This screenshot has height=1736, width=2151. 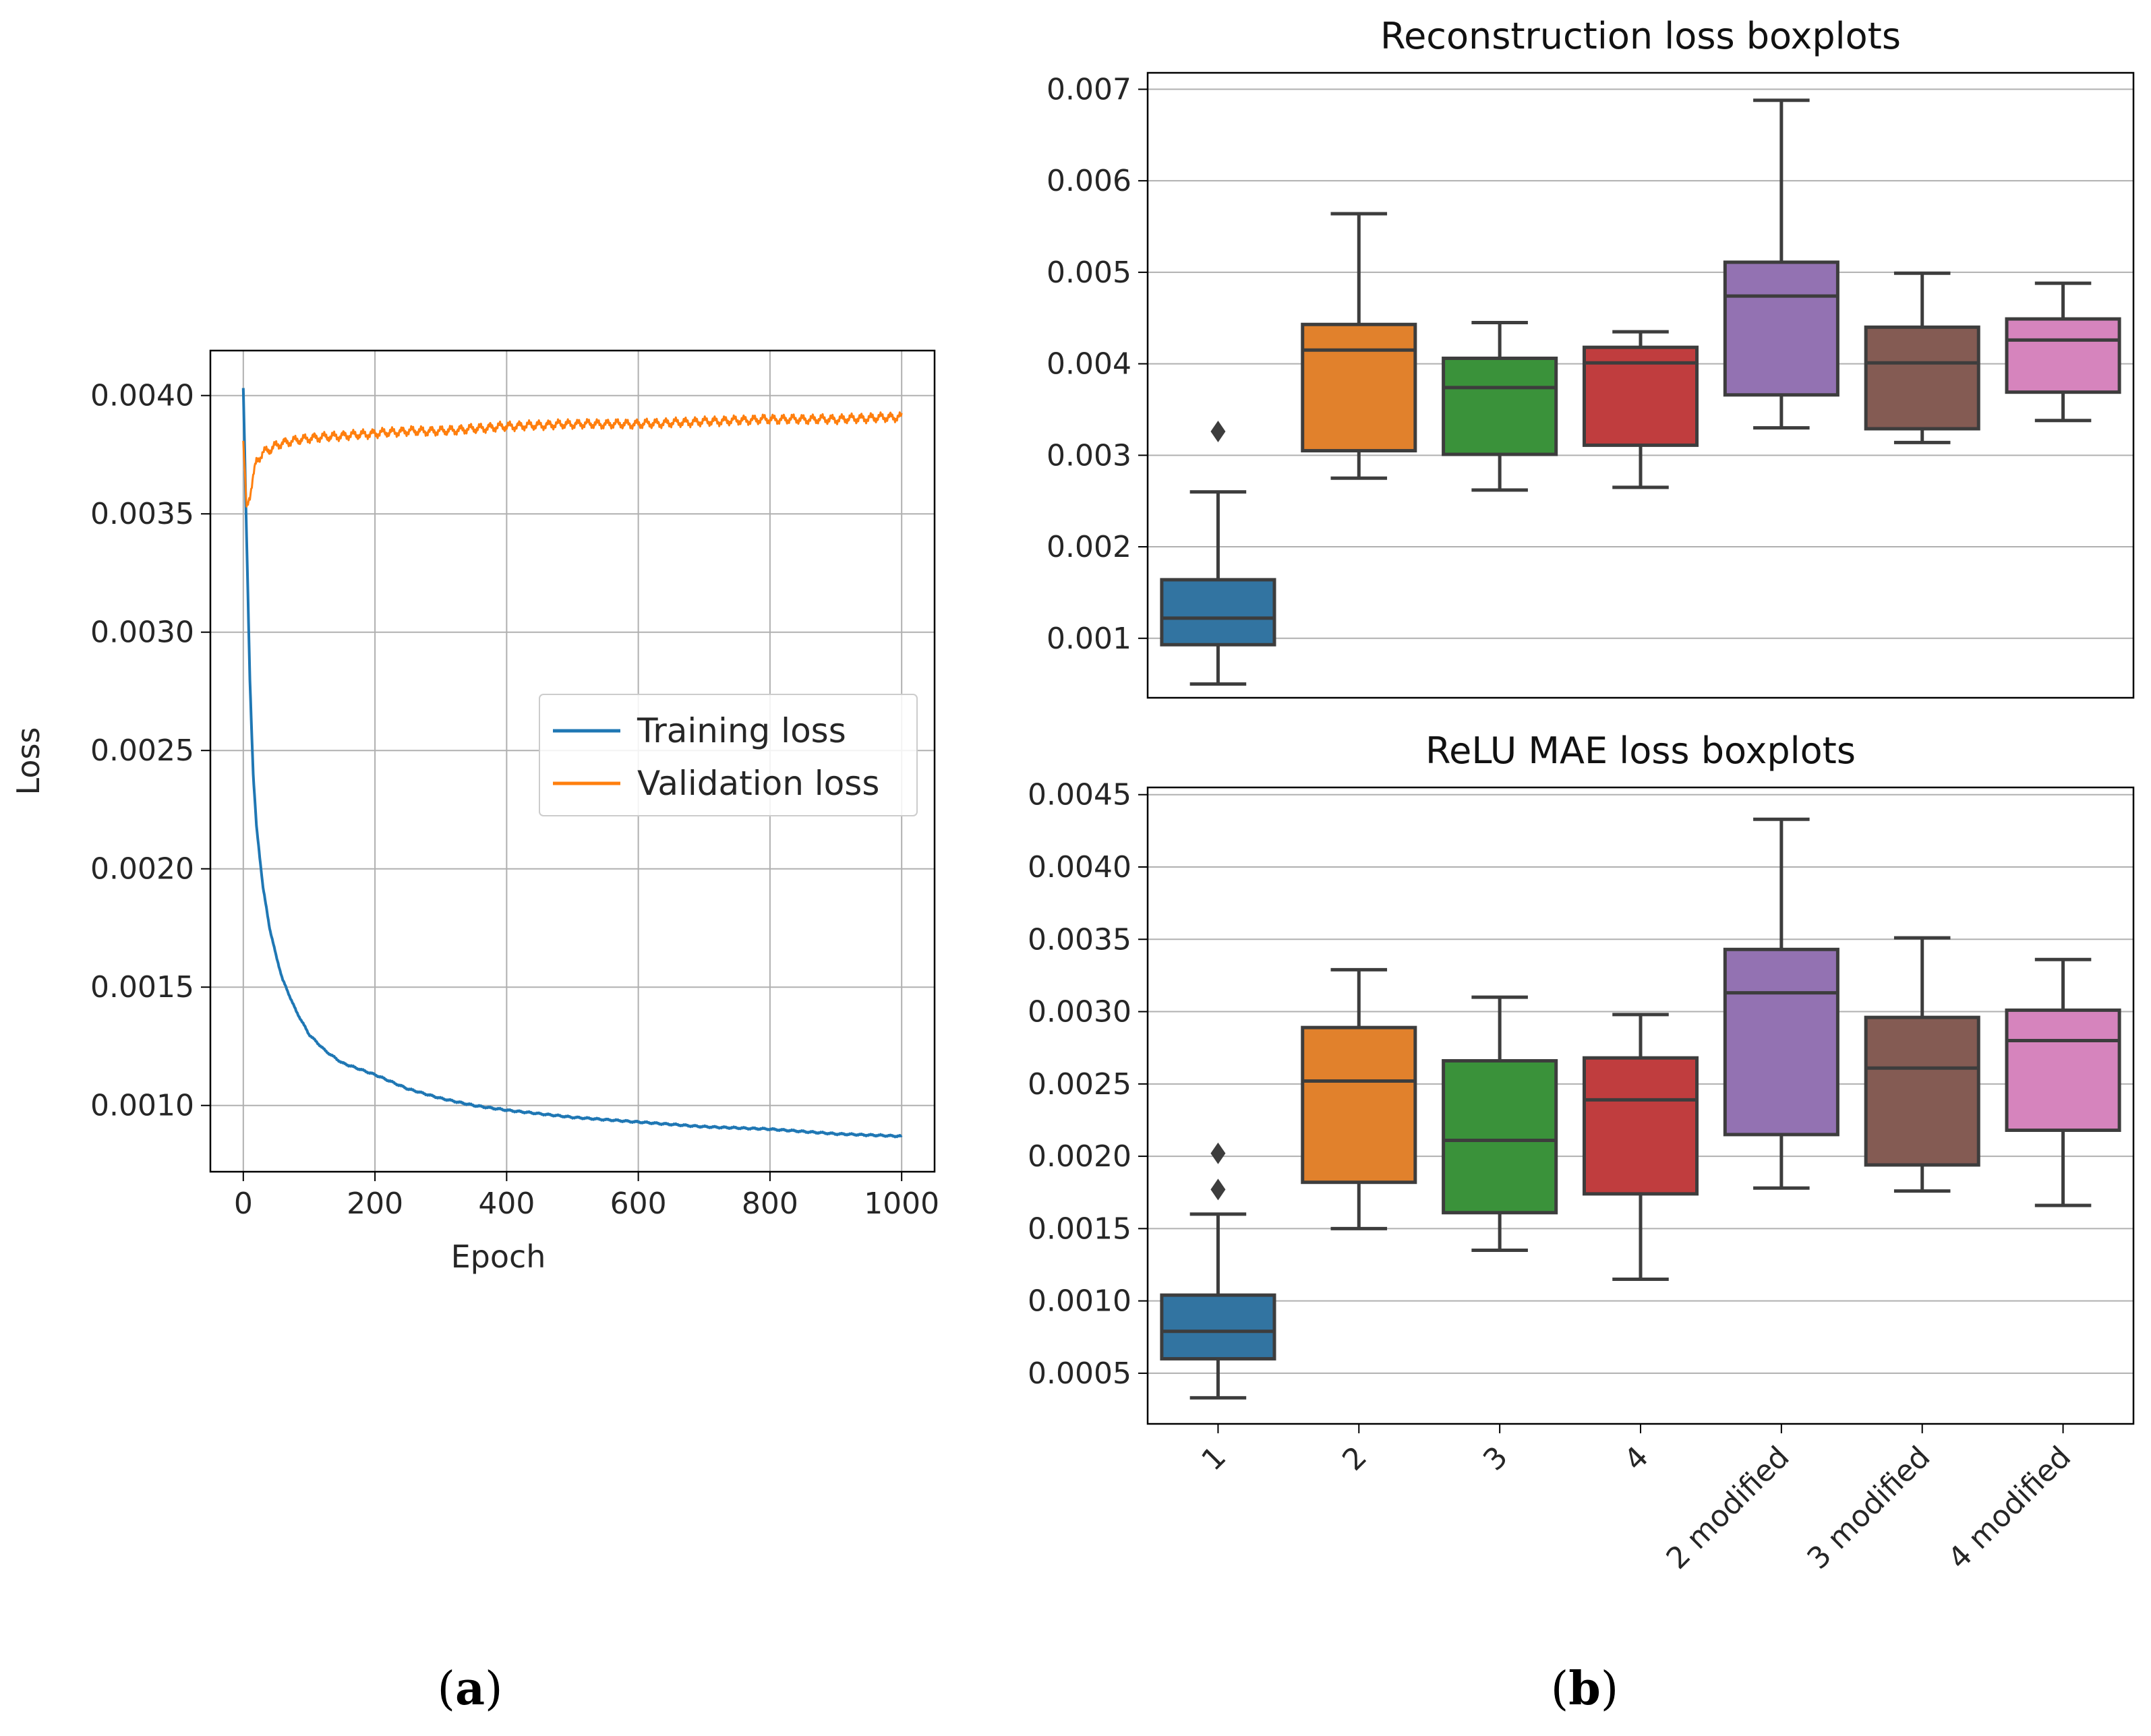 I want to click on y-tick-label: 0.0005, so click(x=1079, y=1373).